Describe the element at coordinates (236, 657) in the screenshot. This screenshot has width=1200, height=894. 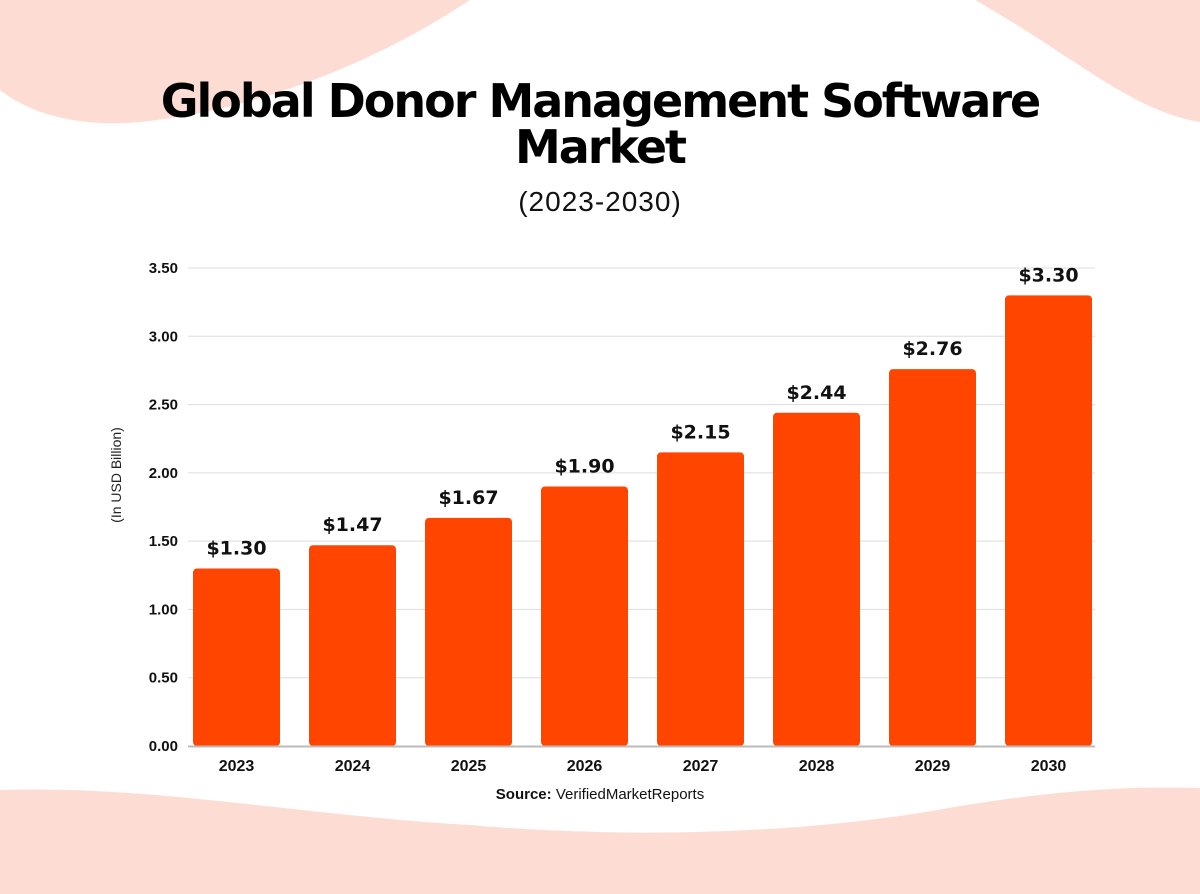
I see `bar-2023` at that location.